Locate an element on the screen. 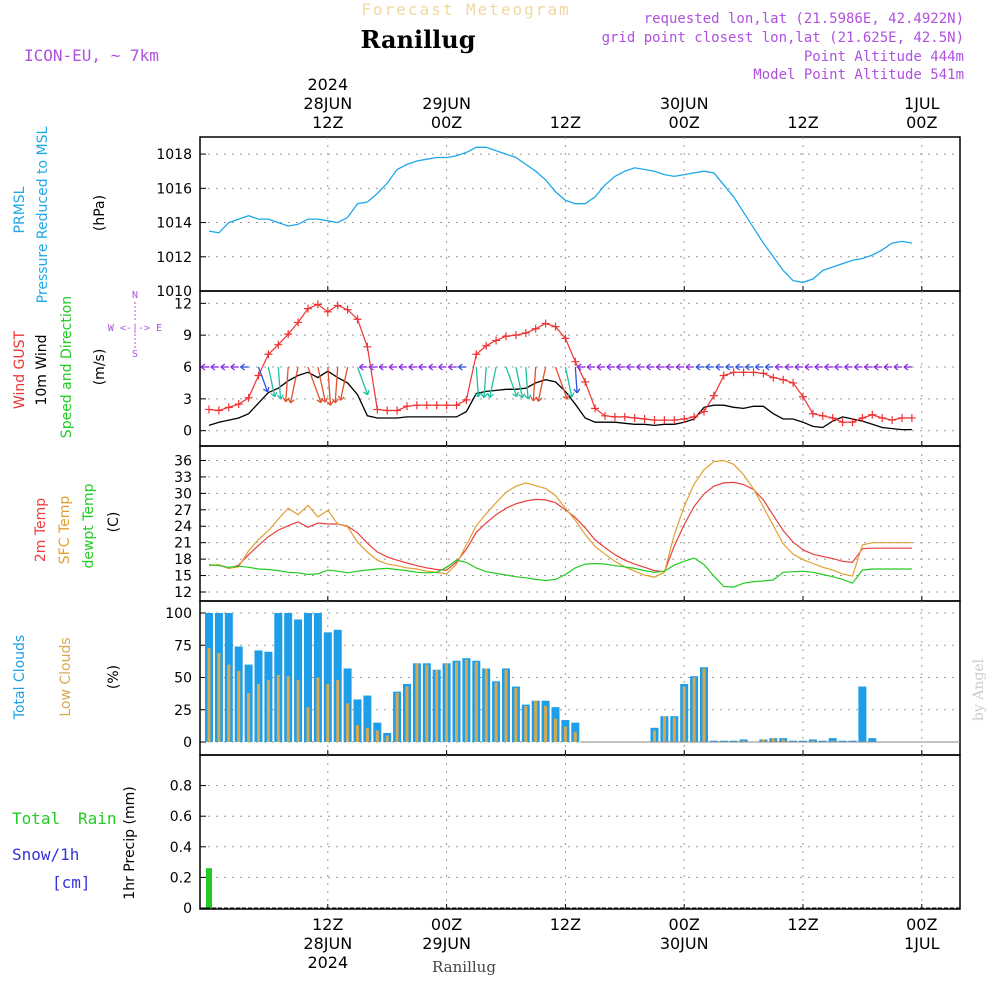 This screenshot has height=1000, width=1000. y-tick-label: 1014 is located at coordinates (174, 224).